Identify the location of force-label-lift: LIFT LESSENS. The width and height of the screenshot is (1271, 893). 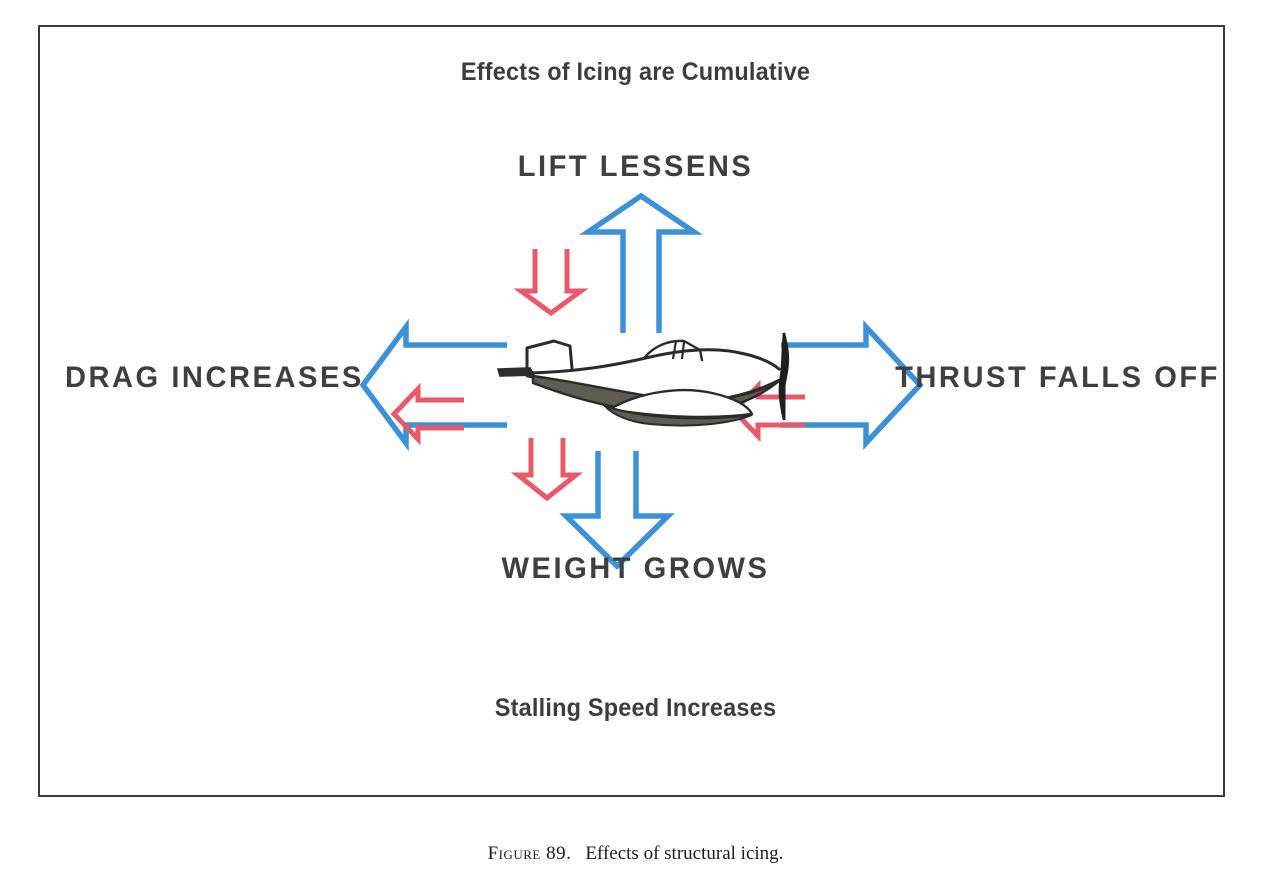
(635, 166).